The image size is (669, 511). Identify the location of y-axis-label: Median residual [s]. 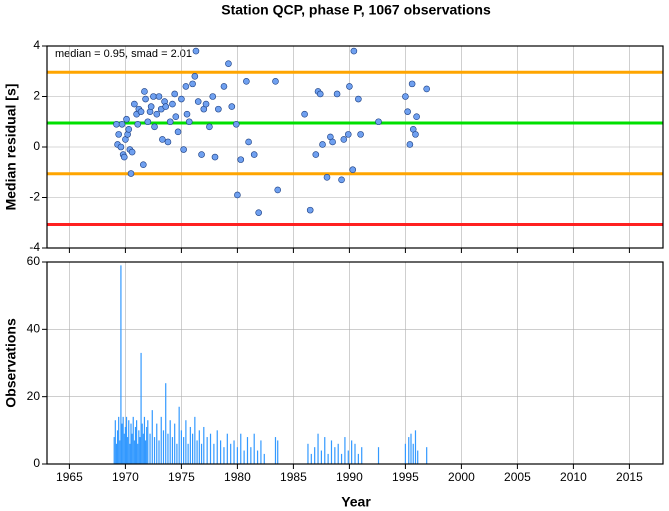
(11, 147).